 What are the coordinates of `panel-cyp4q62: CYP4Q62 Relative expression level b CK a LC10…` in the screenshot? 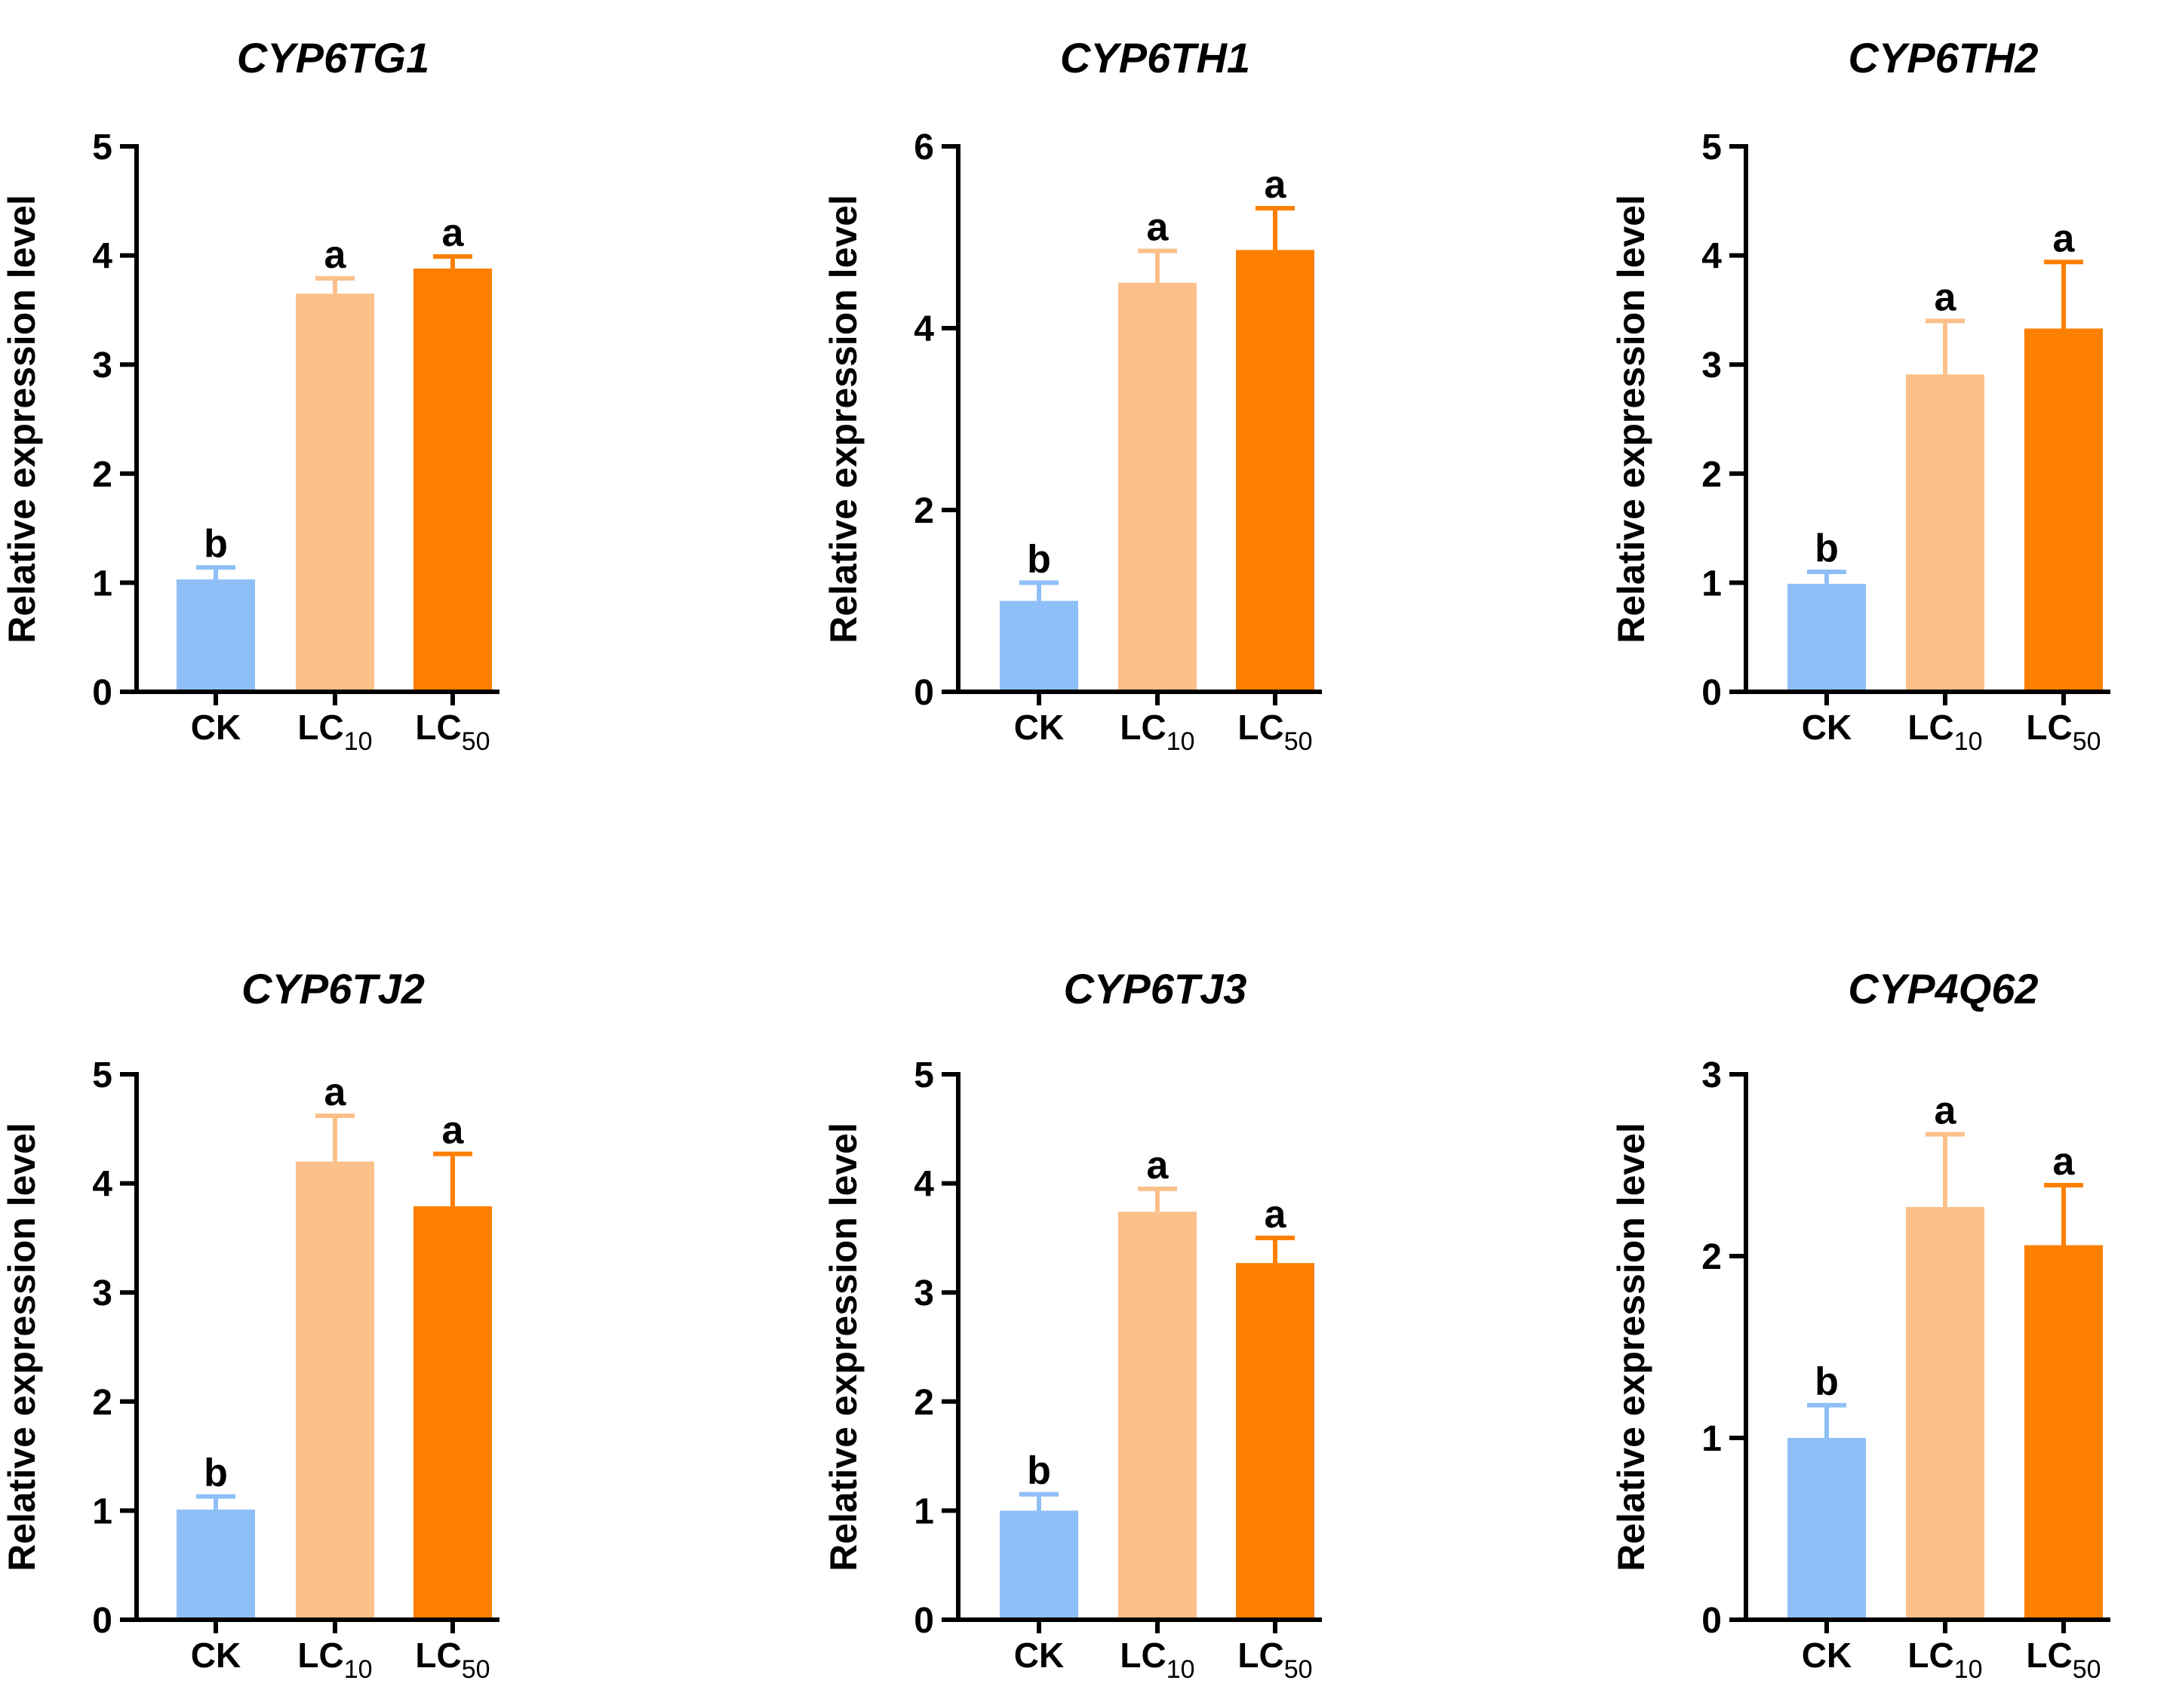 It's located at (1860, 1324).